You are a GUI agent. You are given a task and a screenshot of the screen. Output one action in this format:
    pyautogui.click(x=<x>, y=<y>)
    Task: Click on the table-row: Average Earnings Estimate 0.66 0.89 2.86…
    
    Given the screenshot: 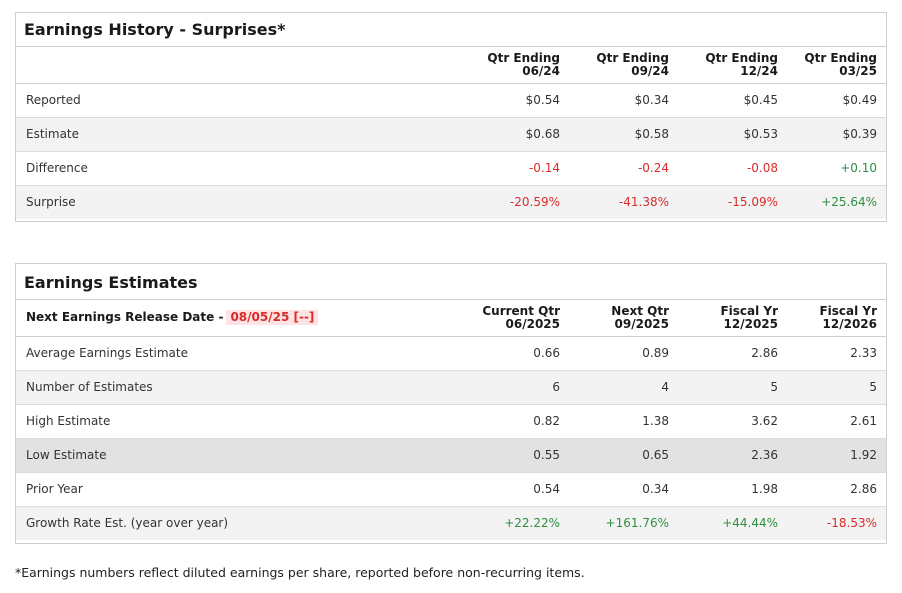 What is the action you would take?
    pyautogui.click(x=451, y=353)
    